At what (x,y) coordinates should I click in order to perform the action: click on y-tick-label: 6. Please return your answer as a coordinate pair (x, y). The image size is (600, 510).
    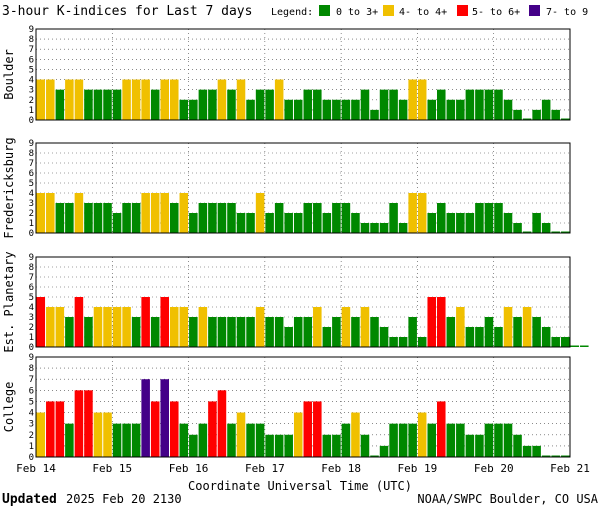
    Looking at the image, I should click on (31, 60).